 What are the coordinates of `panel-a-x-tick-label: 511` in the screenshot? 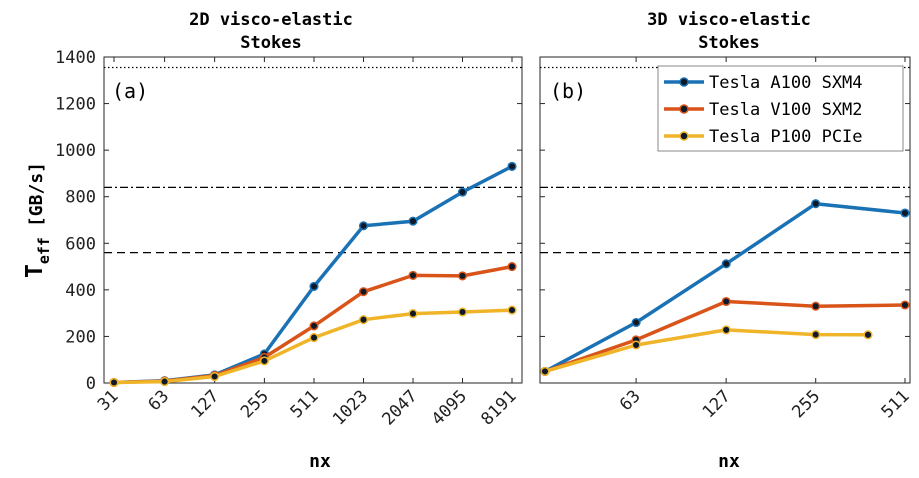 It's located at (305, 404).